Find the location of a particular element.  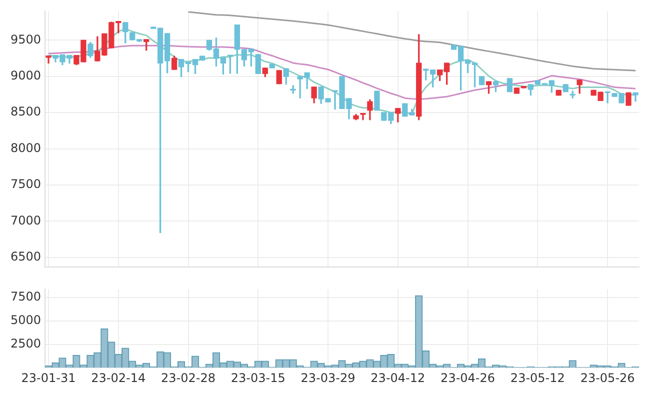

y-tick-label: 9500 is located at coordinates (25, 39).